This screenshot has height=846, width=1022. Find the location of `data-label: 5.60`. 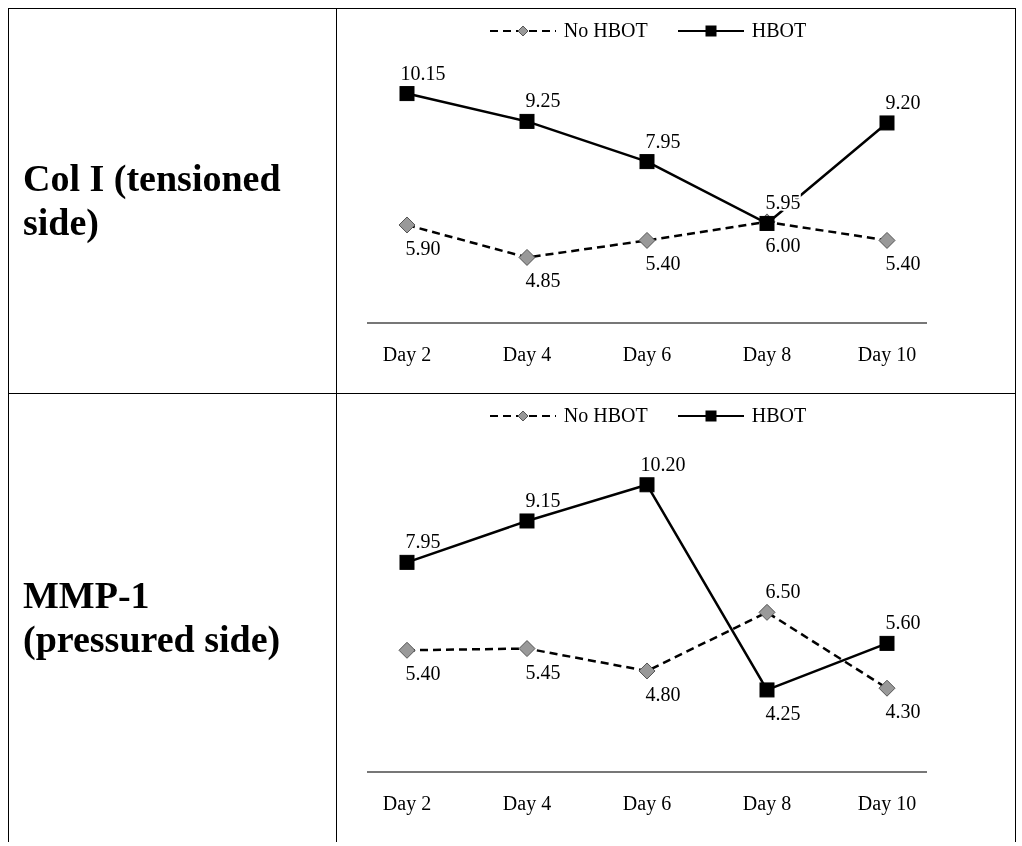

data-label: 5.60 is located at coordinates (903, 622).